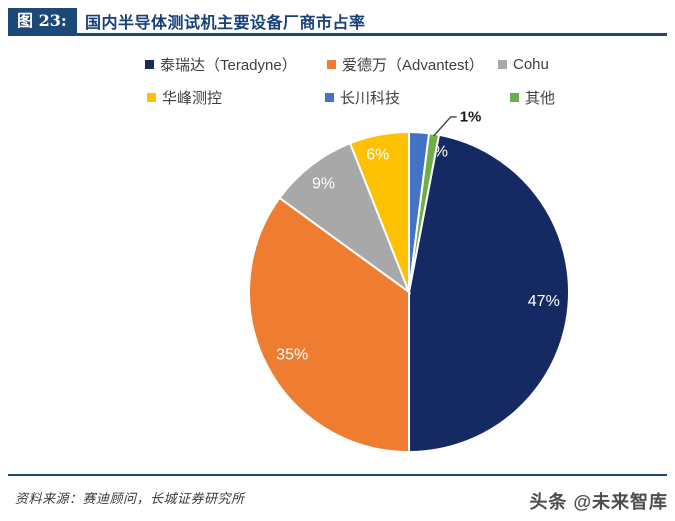 The width and height of the screenshot is (675, 521). I want to click on legend-item-0: 泰瑞达（Teradyne）, so click(221, 64).